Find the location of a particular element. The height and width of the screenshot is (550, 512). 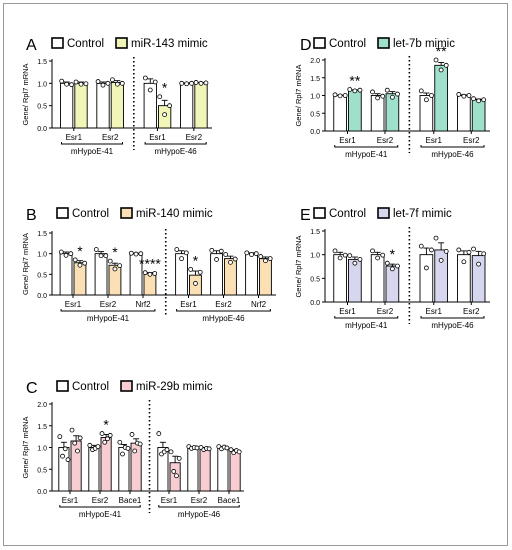

y-tick-label: 2.0 is located at coordinates (42, 405).